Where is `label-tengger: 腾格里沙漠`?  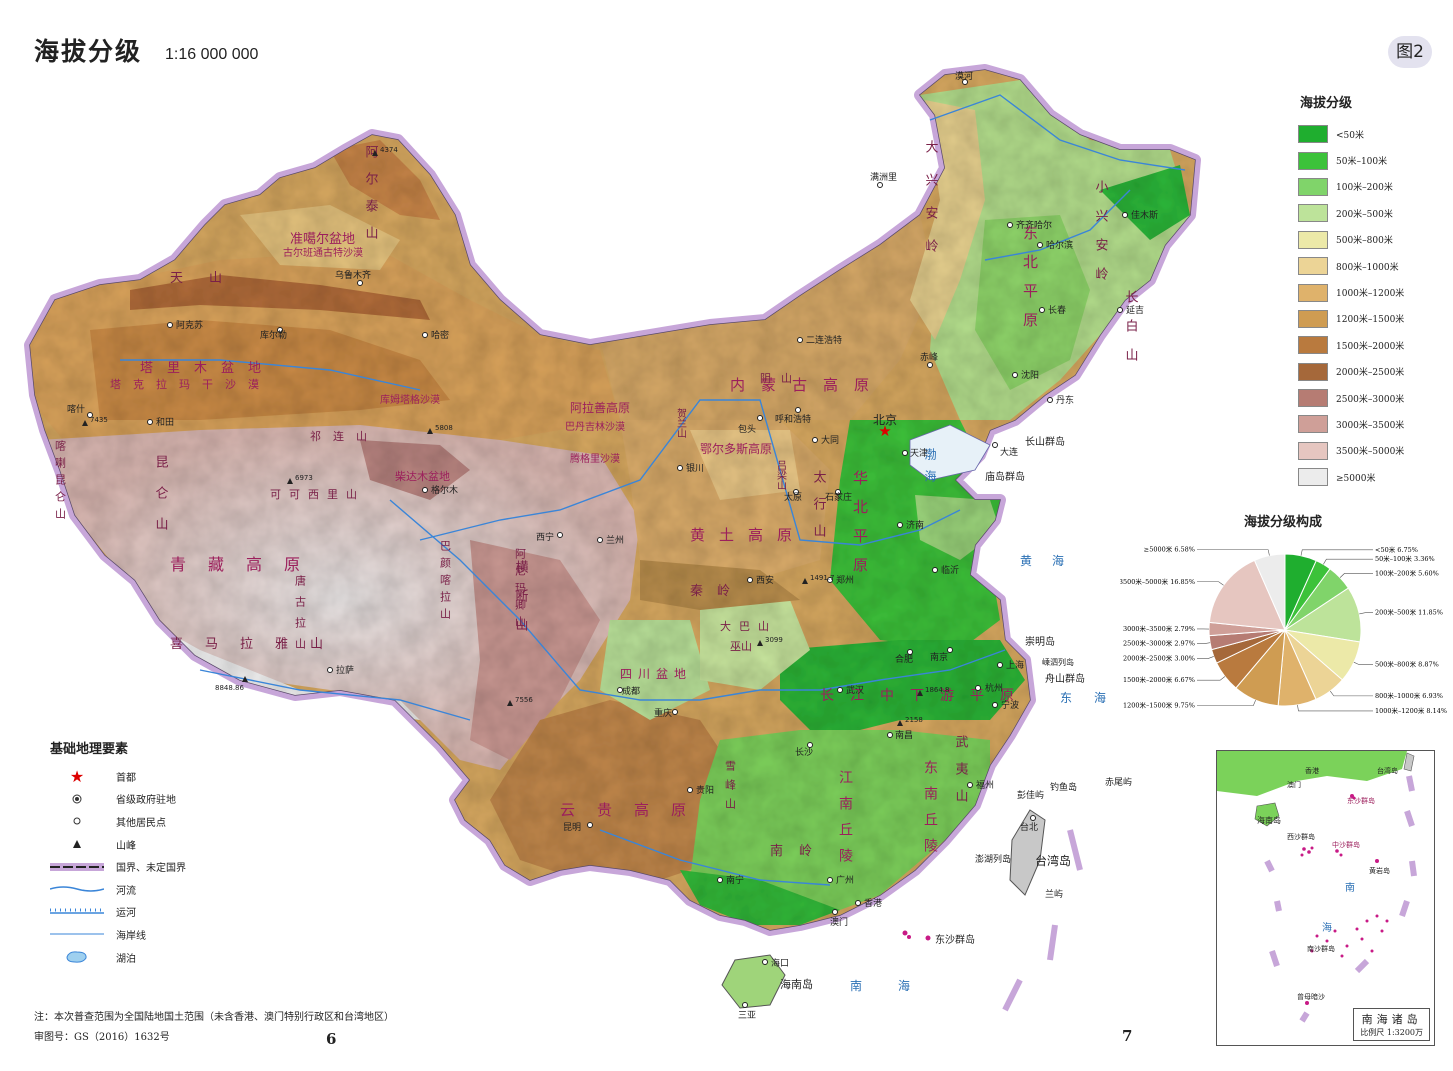 label-tengger: 腾格里沙漠 is located at coordinates (595, 458).